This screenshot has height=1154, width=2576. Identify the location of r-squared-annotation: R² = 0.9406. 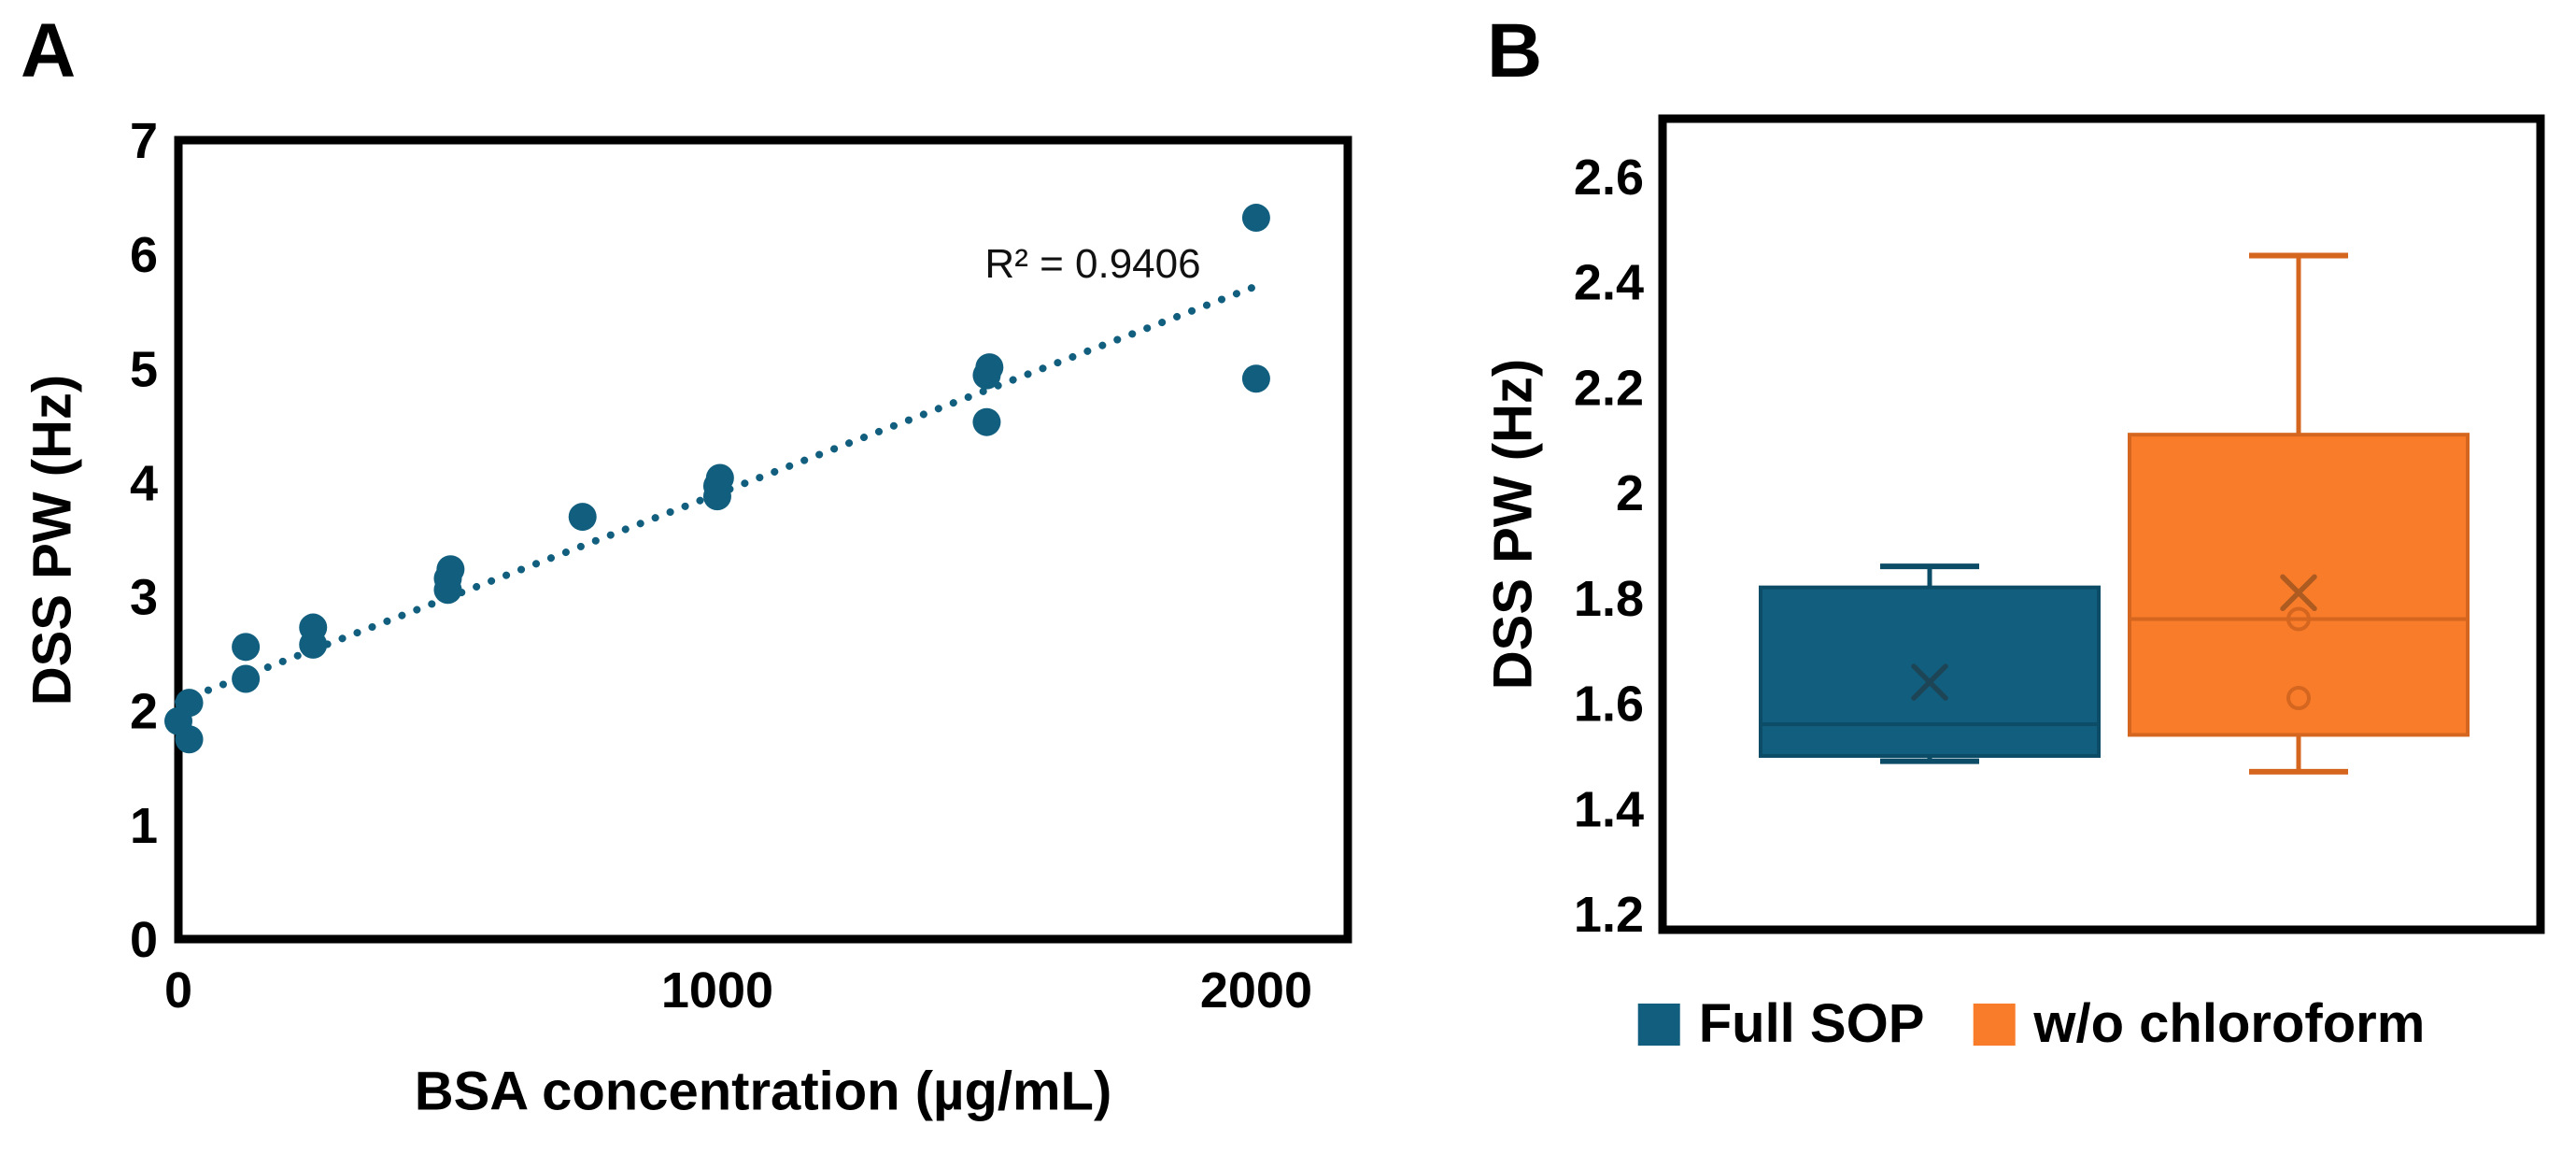
(1092, 264).